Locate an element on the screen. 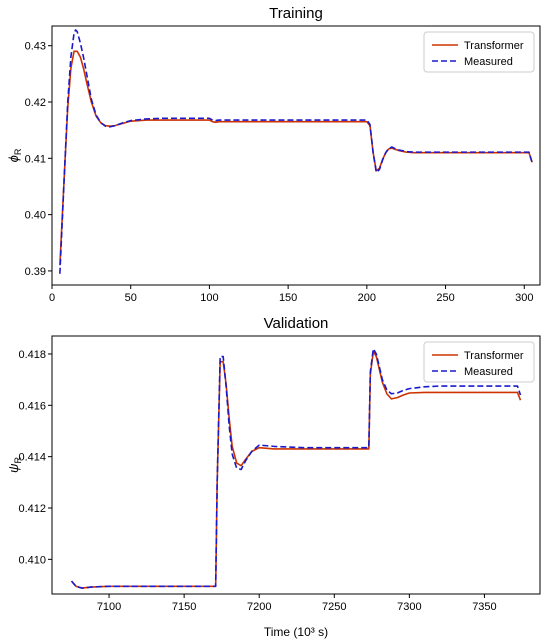 This screenshot has width=550, height=644. chart-title: Validation is located at coordinates (296, 323).